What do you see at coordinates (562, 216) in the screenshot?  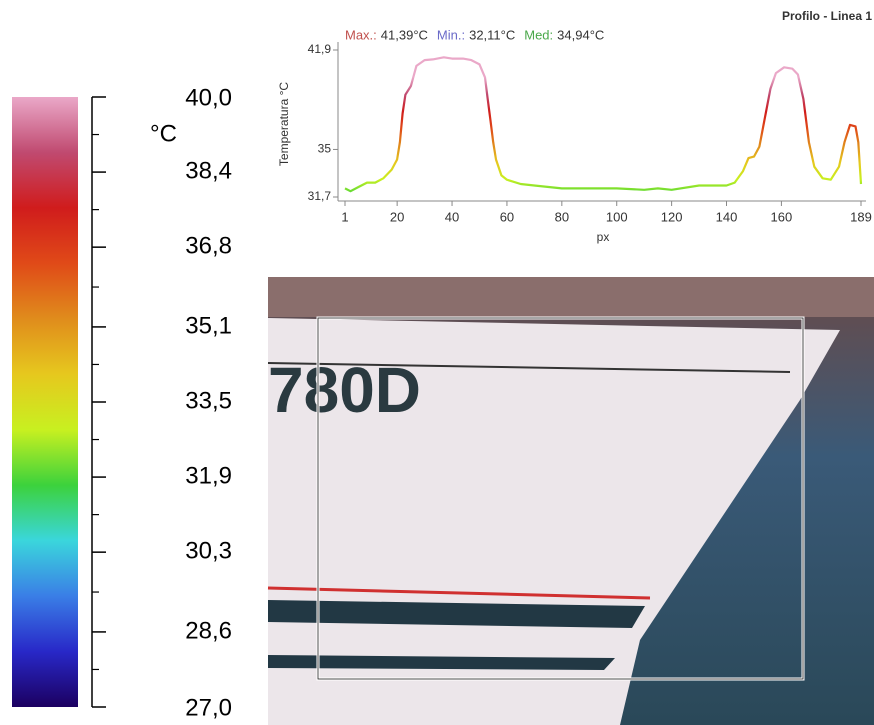 I see `x-tick-label: 80` at bounding box center [562, 216].